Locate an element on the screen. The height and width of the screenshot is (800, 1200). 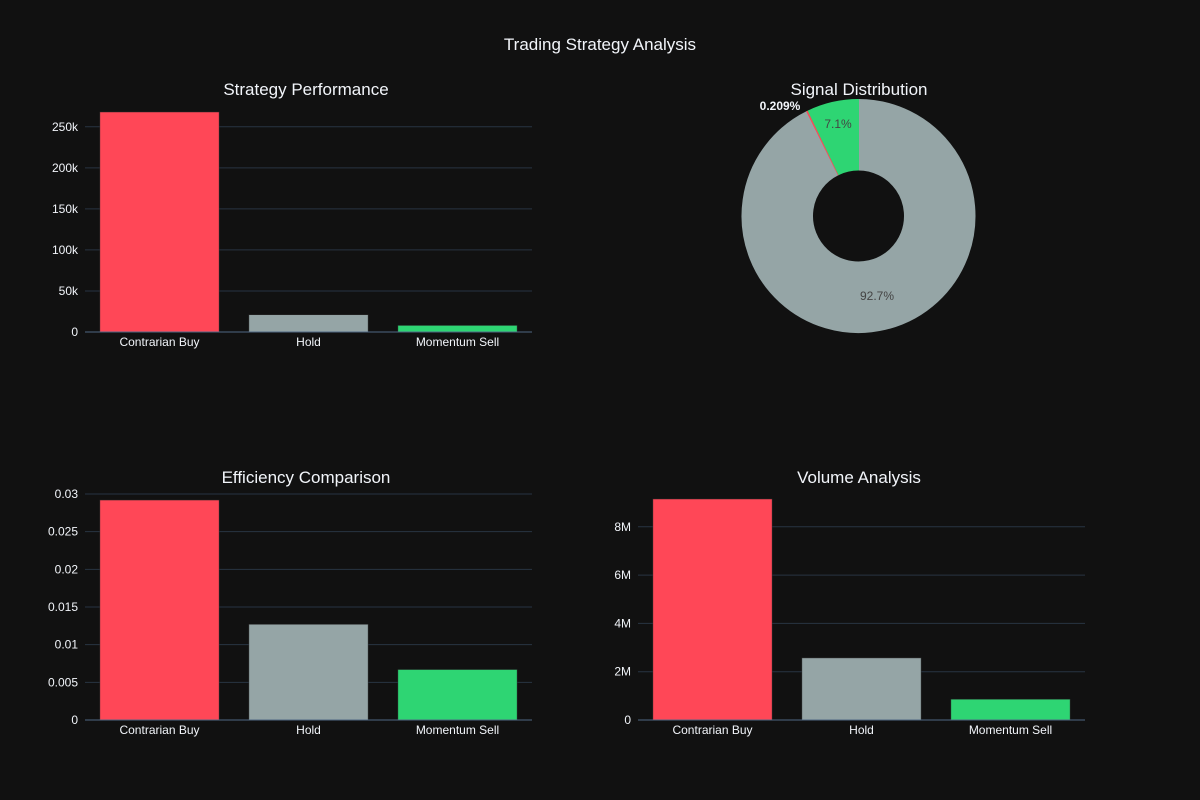
y-tick-label: 2M is located at coordinates (622, 672).